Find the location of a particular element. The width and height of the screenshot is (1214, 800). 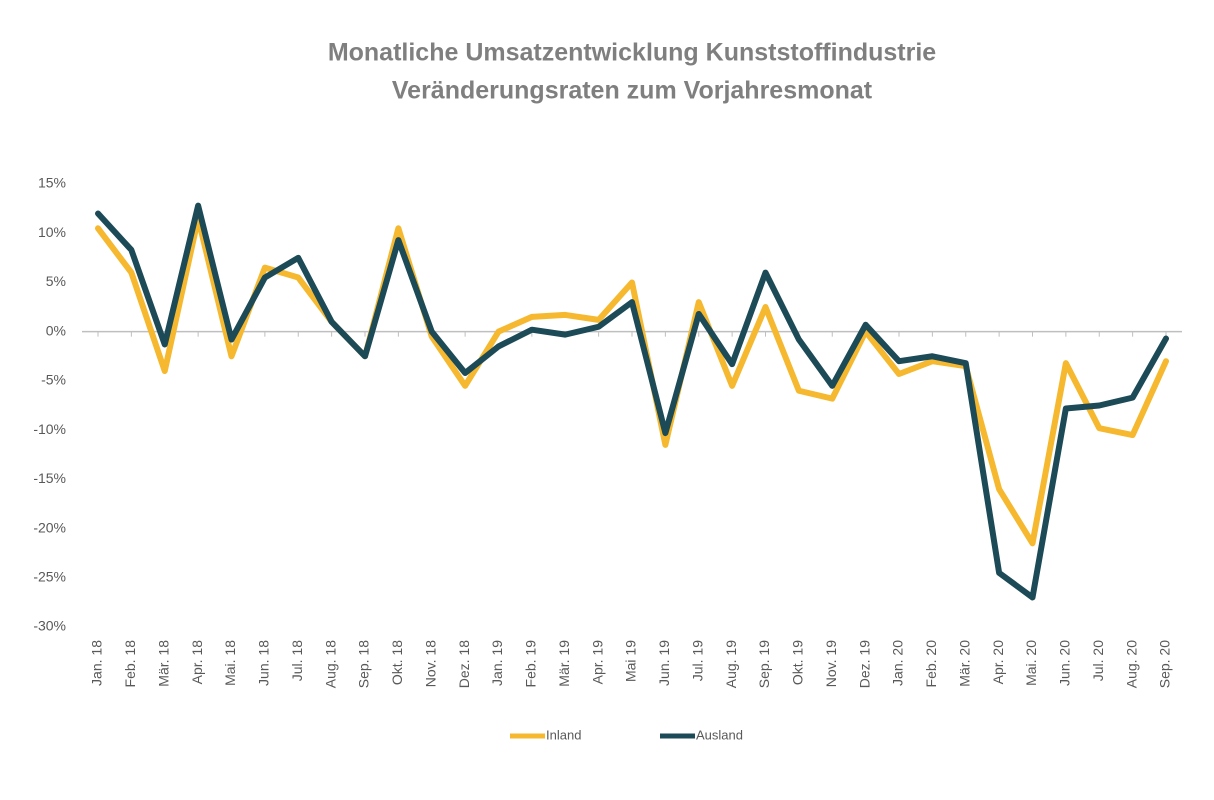

x-tick-label: Jun. 18 is located at coordinates (264, 663).